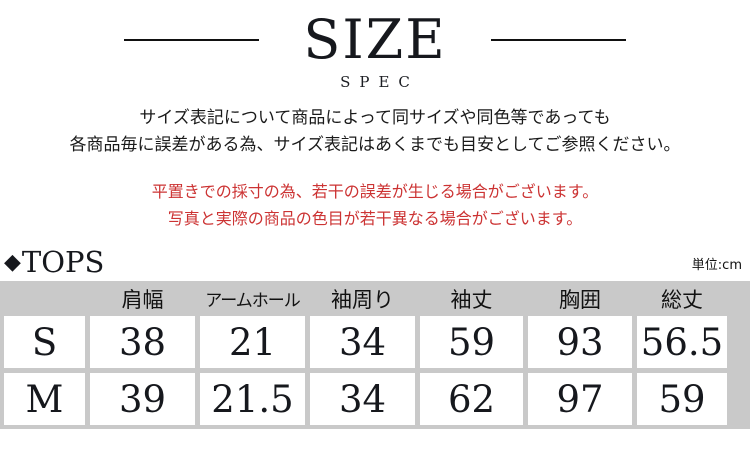  Describe the element at coordinates (471, 342) in the screenshot. I see `value-cell-sleeve-length: 59` at that location.